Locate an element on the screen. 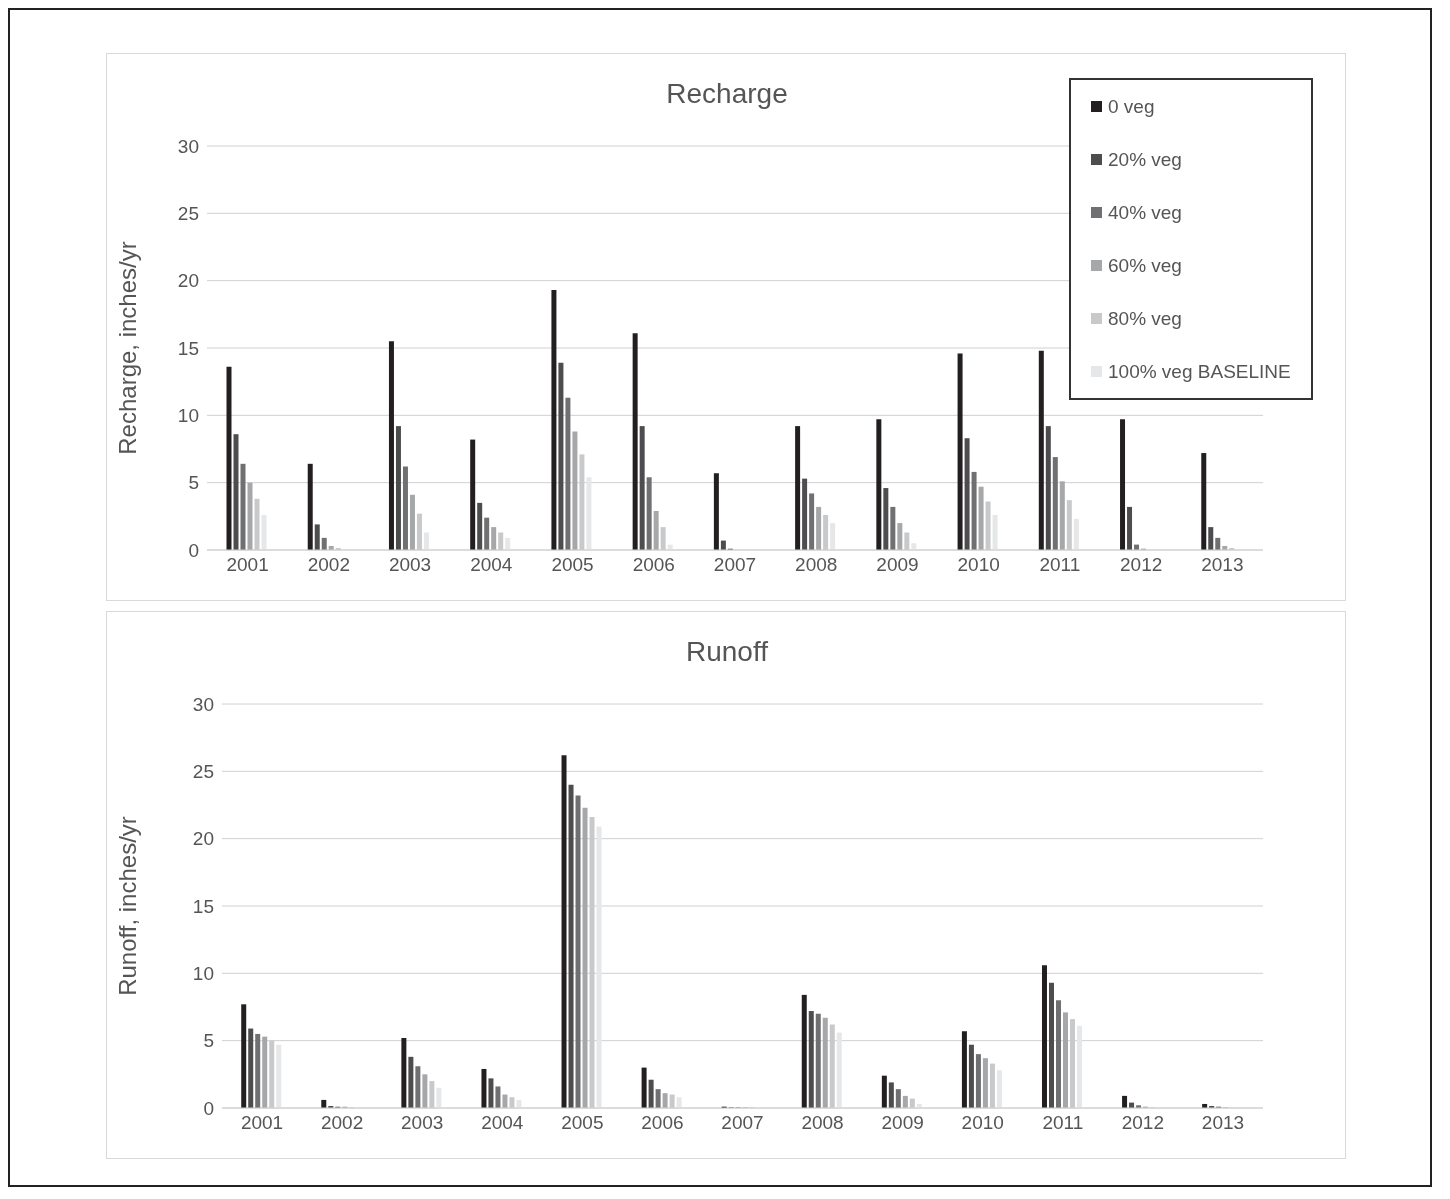 The width and height of the screenshot is (1450, 1199). legend-label: 40% veg is located at coordinates (1145, 212).